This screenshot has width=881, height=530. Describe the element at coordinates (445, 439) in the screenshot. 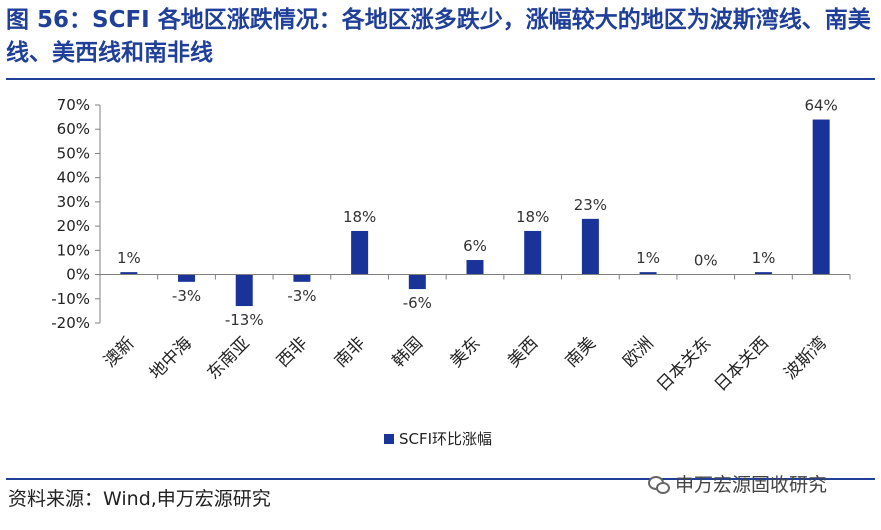

I see `legend-label: SCFI环比涨幅` at that location.